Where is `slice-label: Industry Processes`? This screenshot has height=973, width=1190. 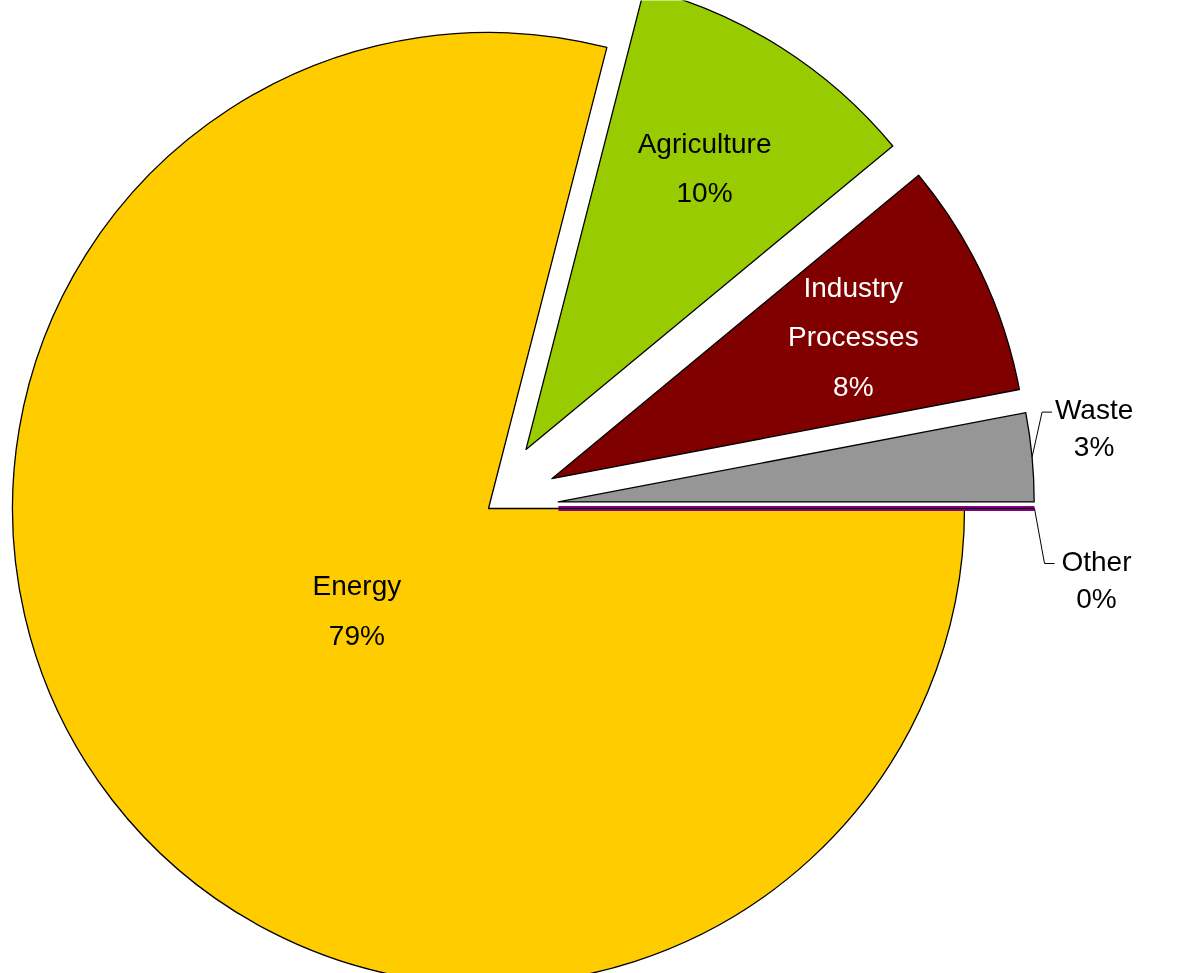
slice-label: Industry Processes is located at coordinates (853, 312).